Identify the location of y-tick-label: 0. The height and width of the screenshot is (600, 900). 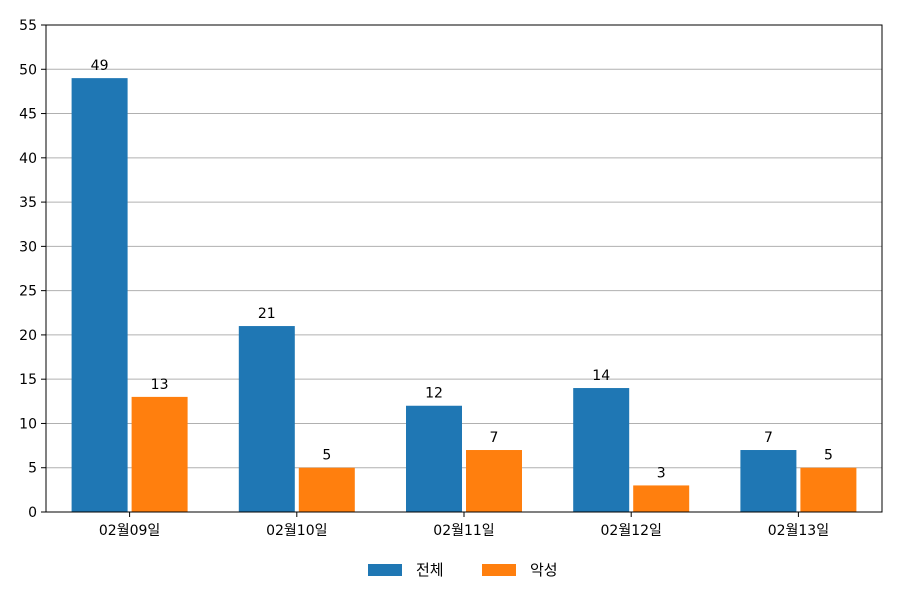
(32, 513).